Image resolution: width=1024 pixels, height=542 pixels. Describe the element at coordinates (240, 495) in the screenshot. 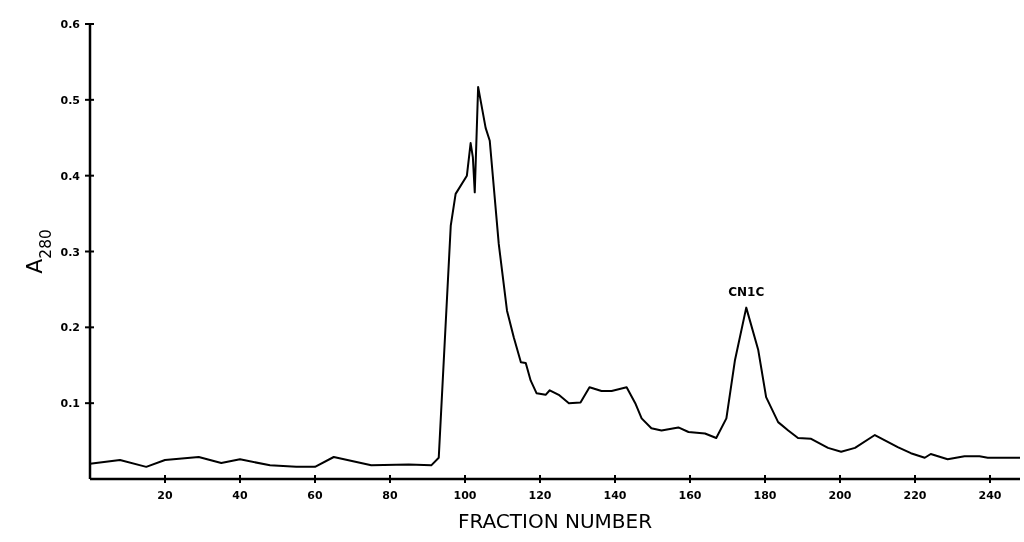

I see `x-tick-label: 40` at that location.